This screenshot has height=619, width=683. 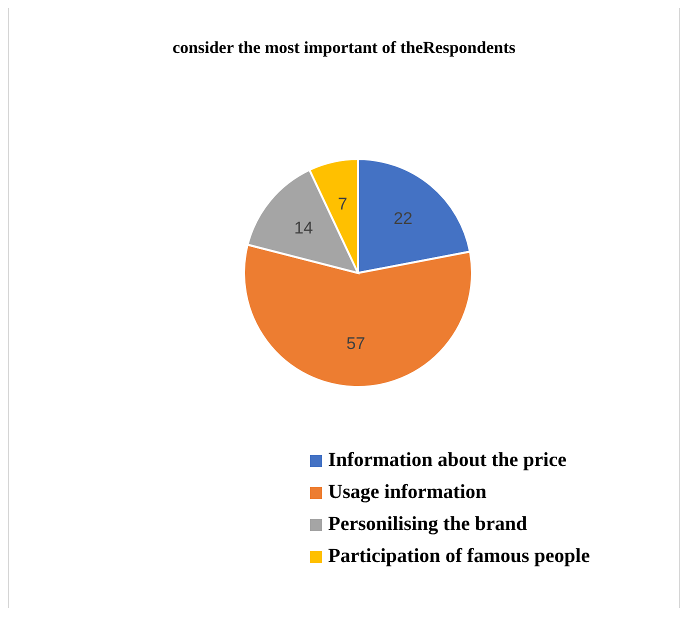 I want to click on data-label: 14, so click(x=303, y=228).